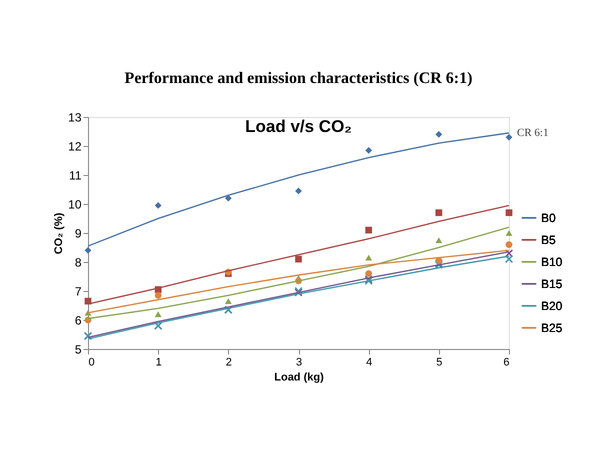 Image resolution: width=614 pixels, height=461 pixels. I want to click on y-tick-label: 11, so click(75, 175).